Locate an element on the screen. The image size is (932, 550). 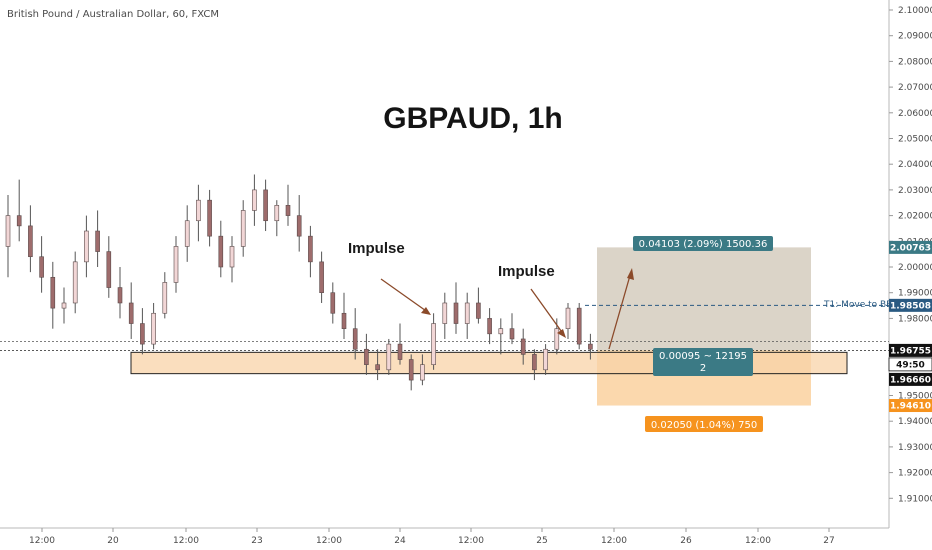
price-tick-label: 1.91000 is located at coordinates (915, 499).